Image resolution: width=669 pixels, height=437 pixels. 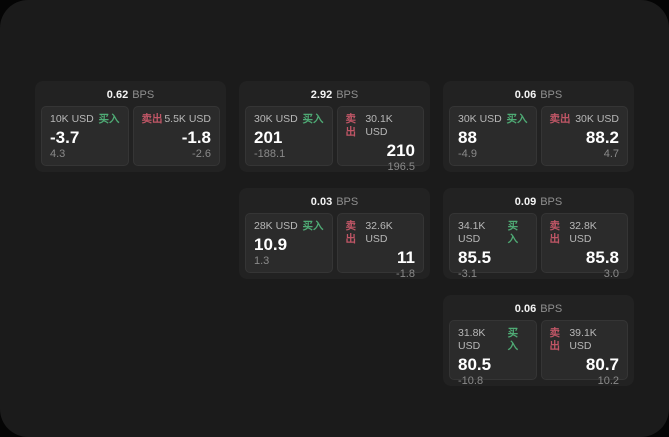 I want to click on buy-delta: 4.3, so click(x=58, y=154).